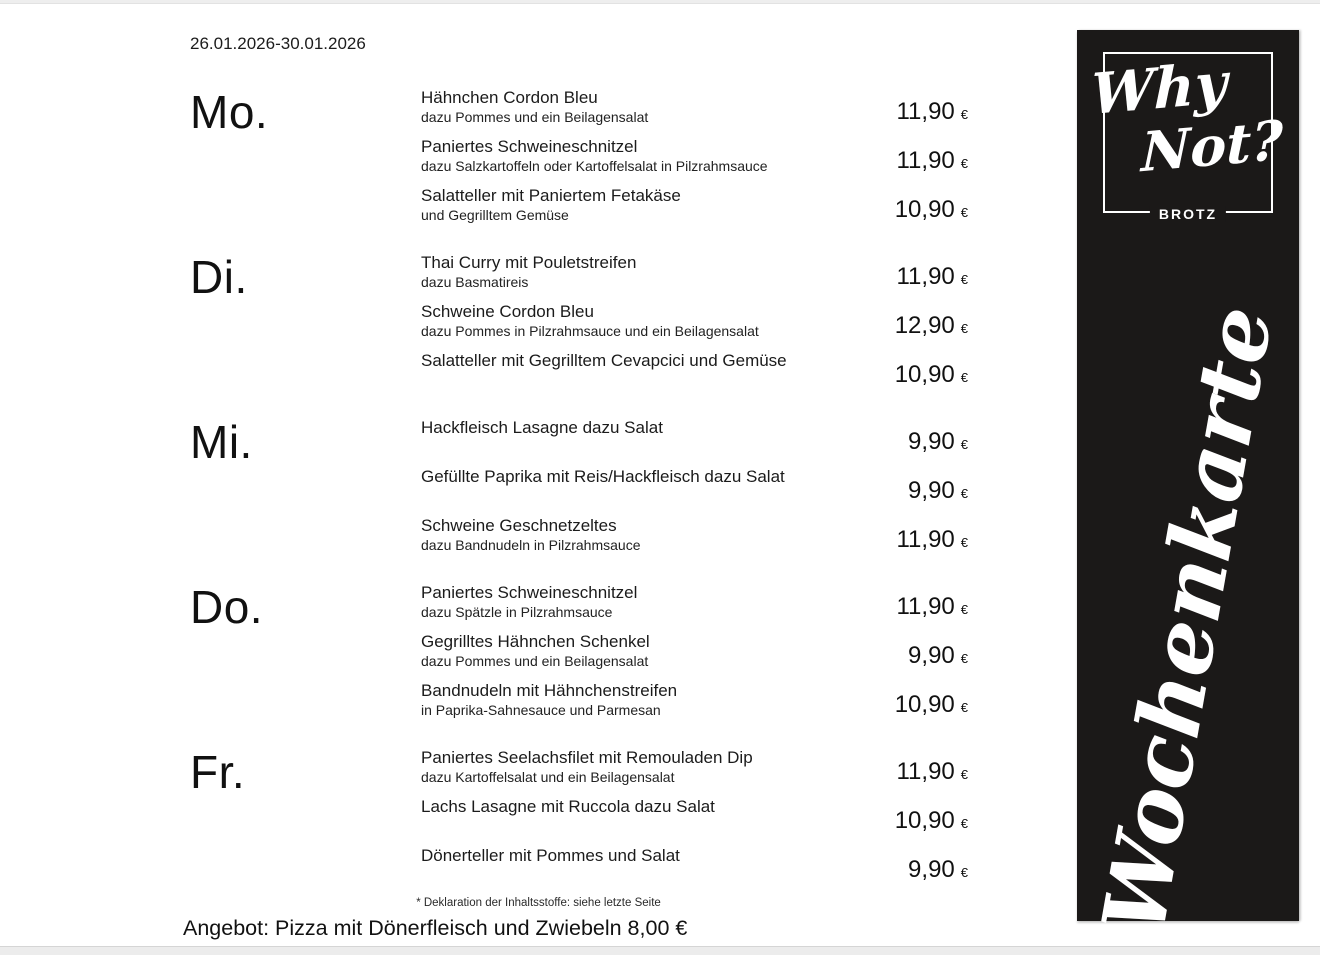  What do you see at coordinates (1212, 146) in the screenshot?
I see `logo-not-text: Not?` at bounding box center [1212, 146].